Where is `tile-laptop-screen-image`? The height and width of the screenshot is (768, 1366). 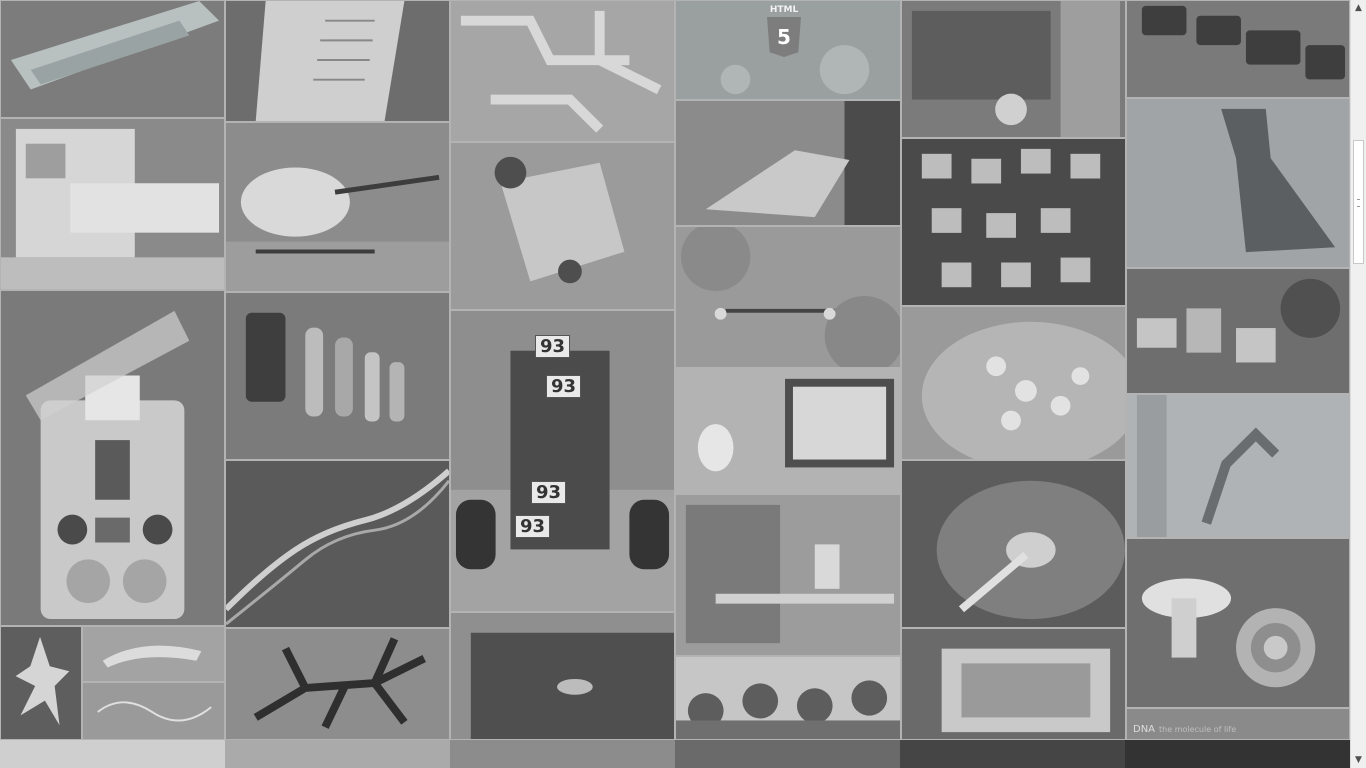 tile-laptop-screen-image is located at coordinates (788, 431).